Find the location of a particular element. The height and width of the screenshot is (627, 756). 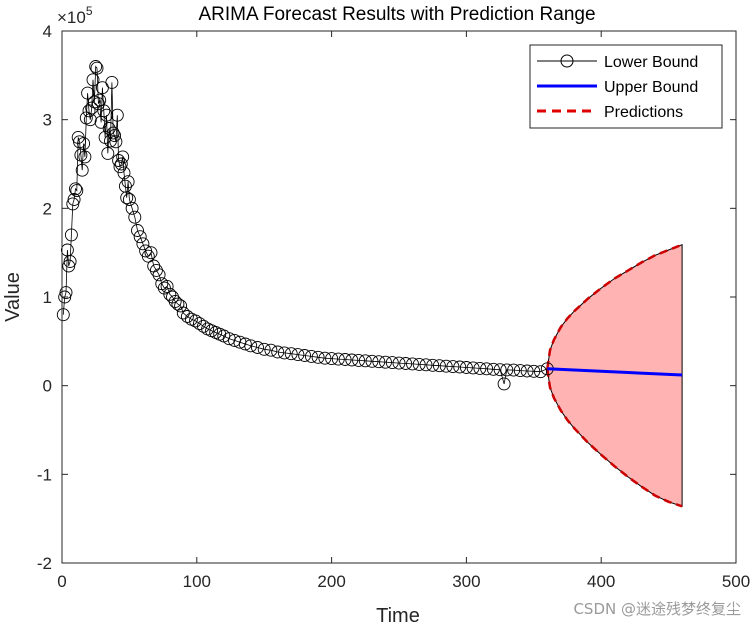

y-tick-label: -2 is located at coordinates (44, 563).